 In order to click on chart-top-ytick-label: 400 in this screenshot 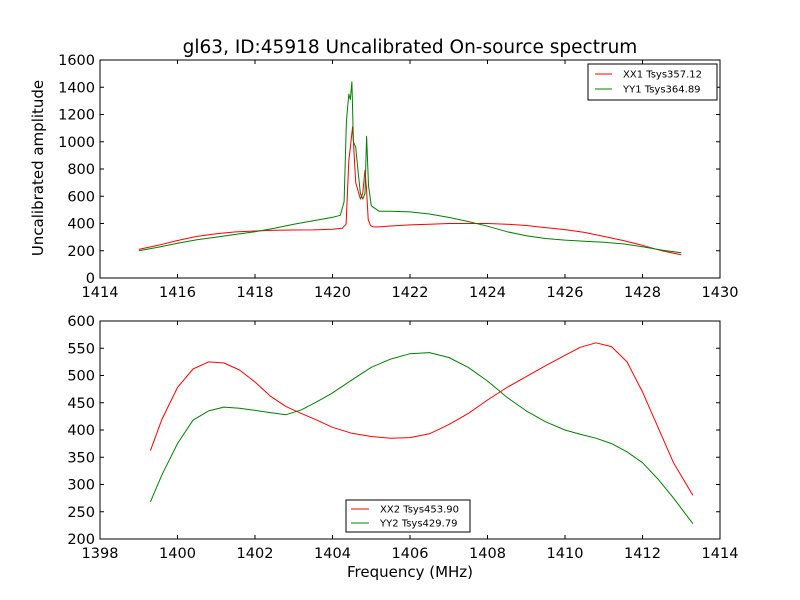, I will do `click(81, 225)`.